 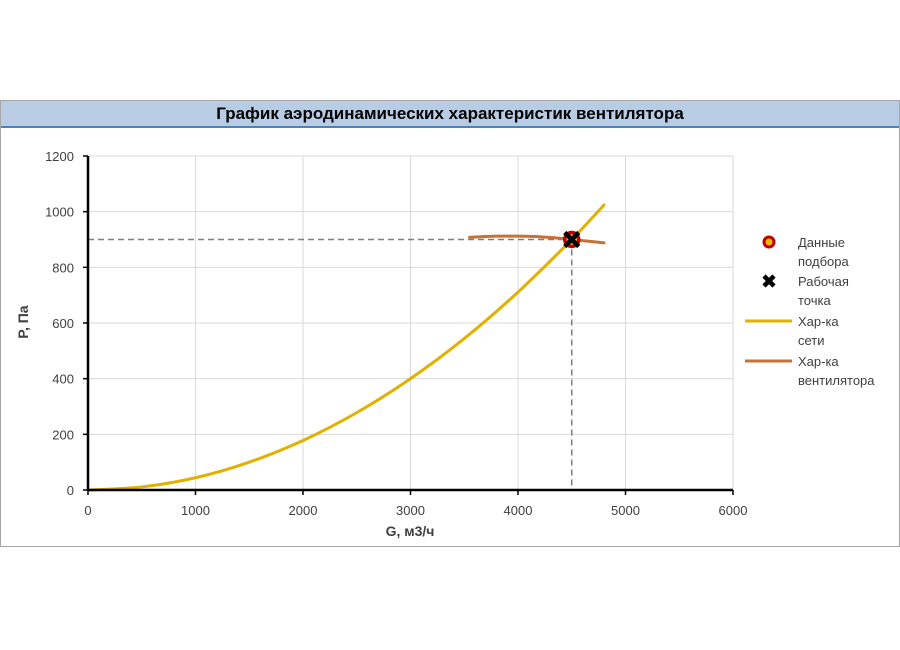 What do you see at coordinates (836, 380) in the screenshot?
I see `legend-label-line: вентилятора` at bounding box center [836, 380].